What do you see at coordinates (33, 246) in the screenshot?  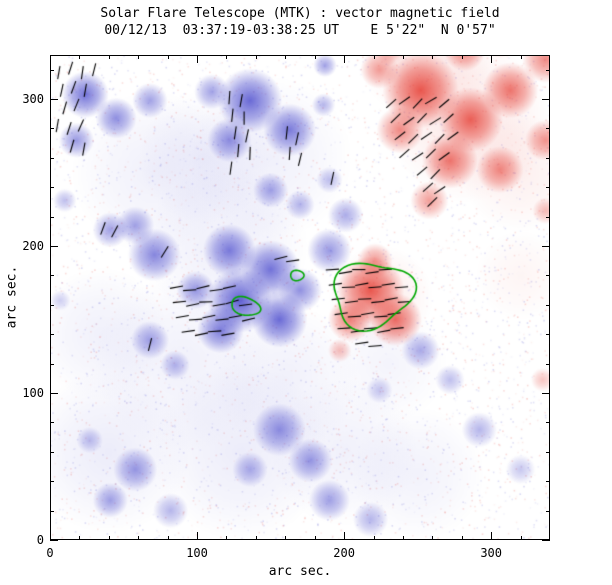 I see `y-tick-label: 200` at bounding box center [33, 246].